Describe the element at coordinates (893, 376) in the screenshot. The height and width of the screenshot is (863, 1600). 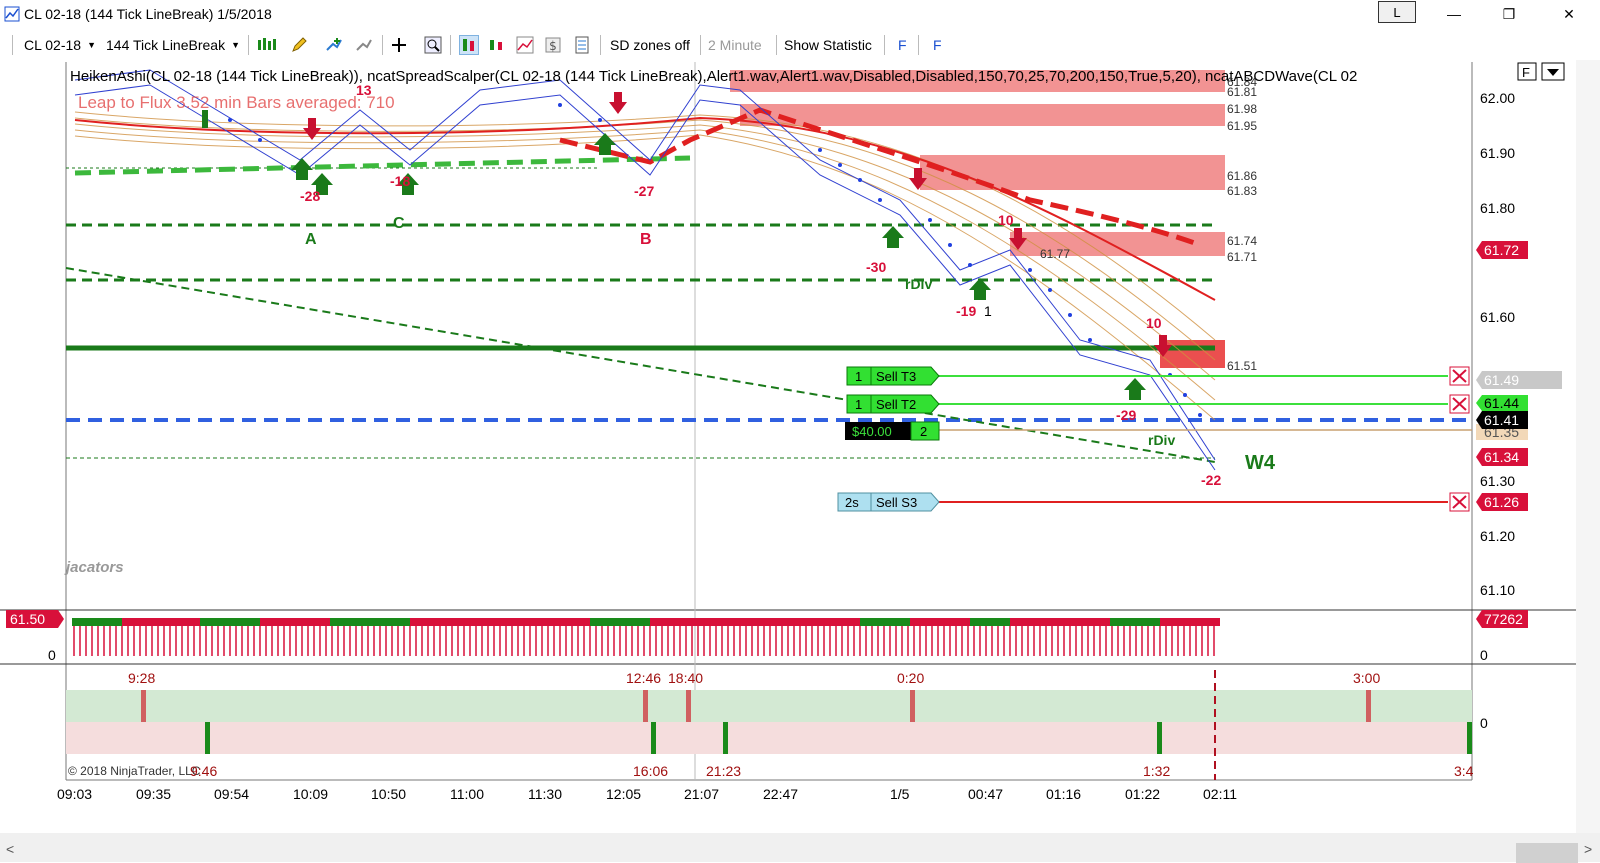
I see `sell-t3-order: 1 Sell T3` at that location.